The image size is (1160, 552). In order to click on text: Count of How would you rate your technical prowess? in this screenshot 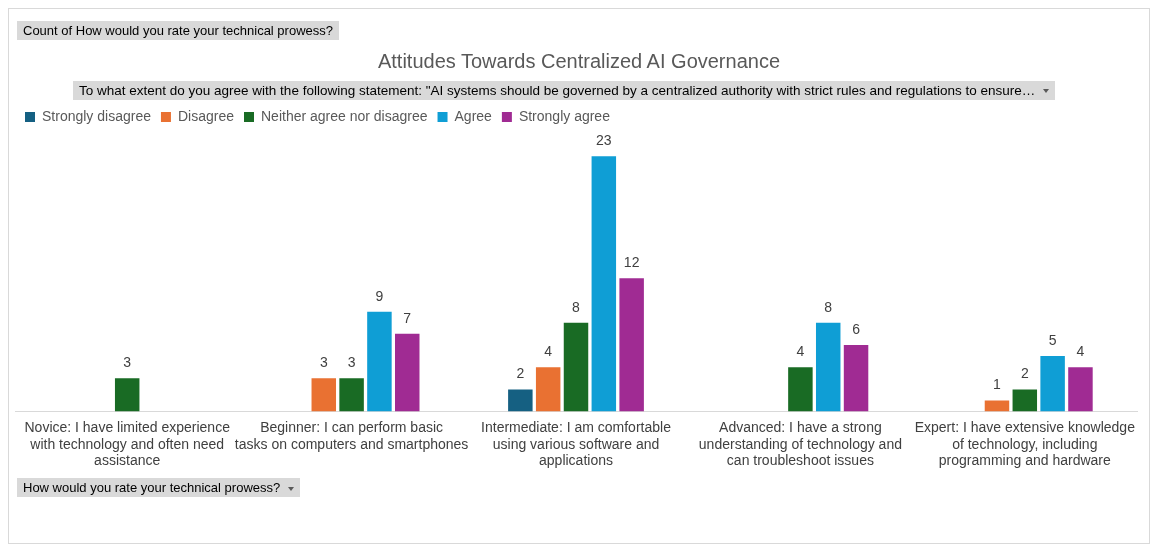, I will do `click(178, 30)`.